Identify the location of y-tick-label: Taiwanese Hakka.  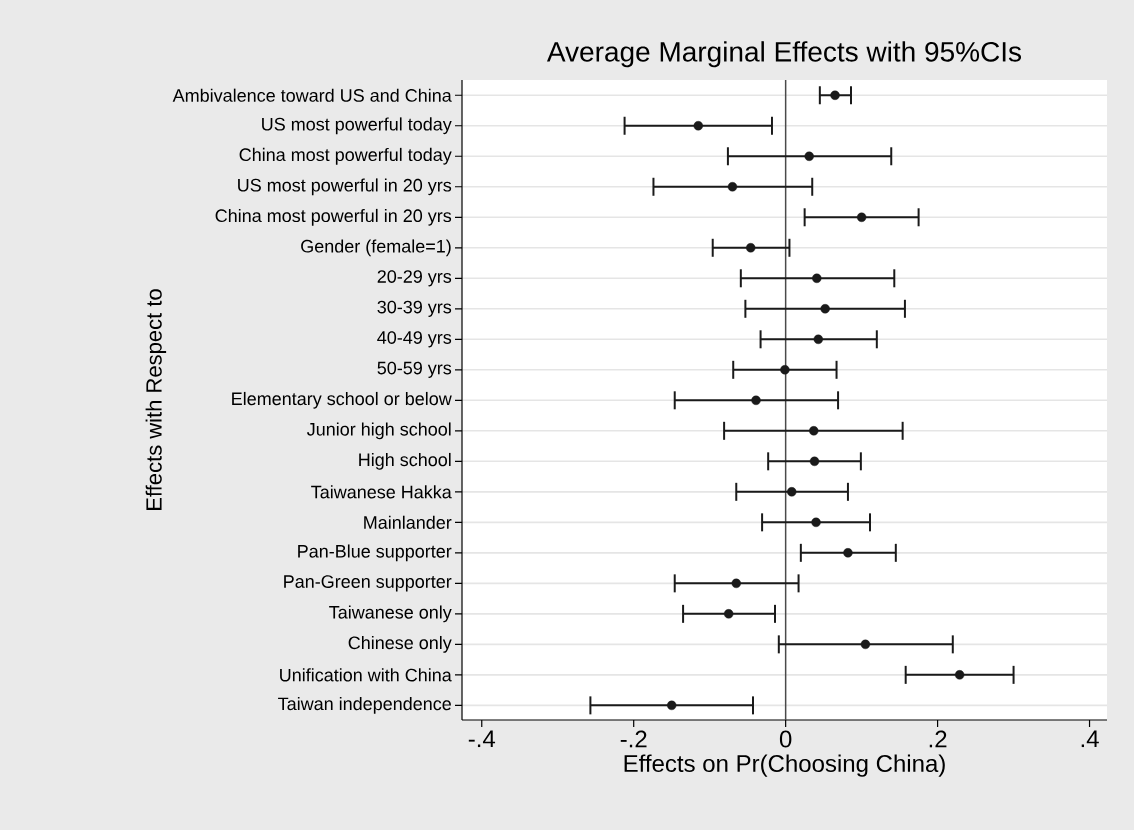
(381, 492).